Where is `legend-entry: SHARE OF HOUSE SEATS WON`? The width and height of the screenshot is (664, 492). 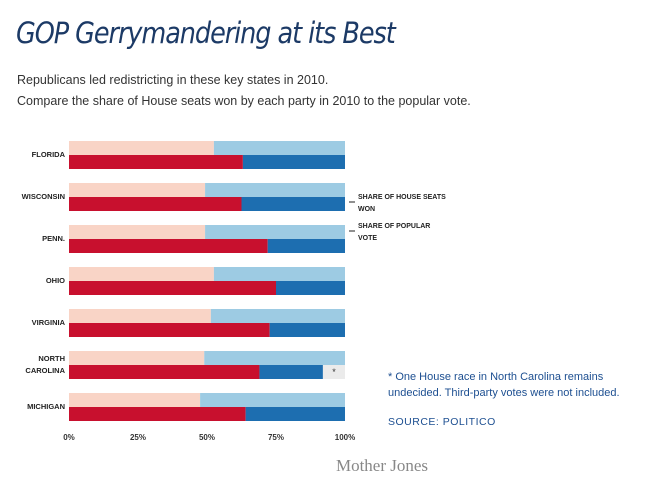
legend-entry: SHARE OF HOUSE SEATS WON is located at coordinates (402, 203).